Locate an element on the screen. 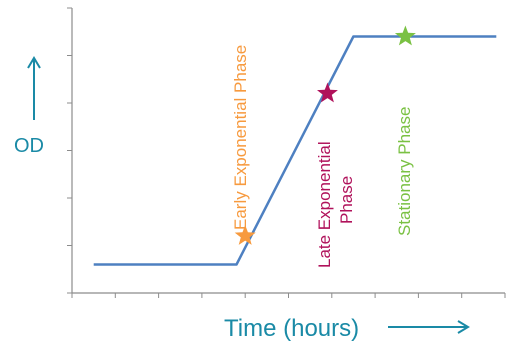  phase-label: Early Exponential Phase is located at coordinates (240, 137).